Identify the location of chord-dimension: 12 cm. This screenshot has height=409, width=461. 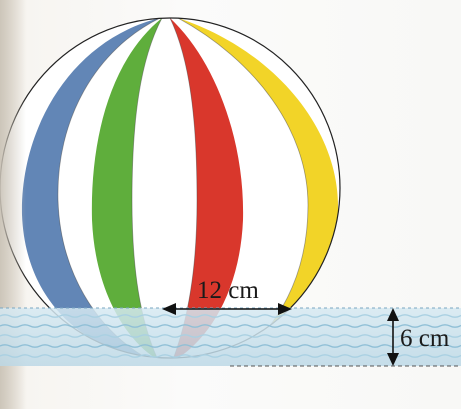
(227, 296).